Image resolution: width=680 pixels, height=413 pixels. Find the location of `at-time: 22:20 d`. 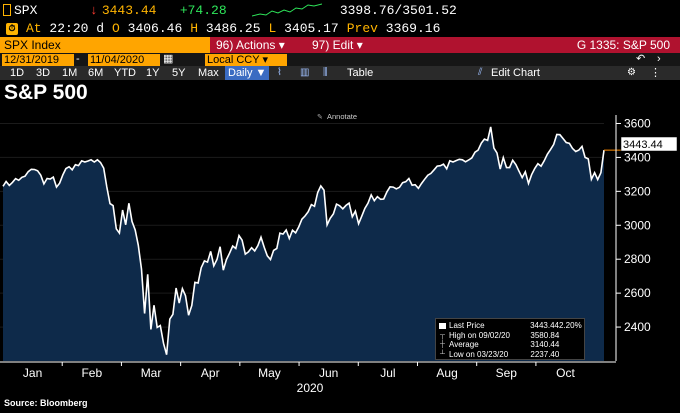

at-time: 22:20 d is located at coordinates (77, 28).